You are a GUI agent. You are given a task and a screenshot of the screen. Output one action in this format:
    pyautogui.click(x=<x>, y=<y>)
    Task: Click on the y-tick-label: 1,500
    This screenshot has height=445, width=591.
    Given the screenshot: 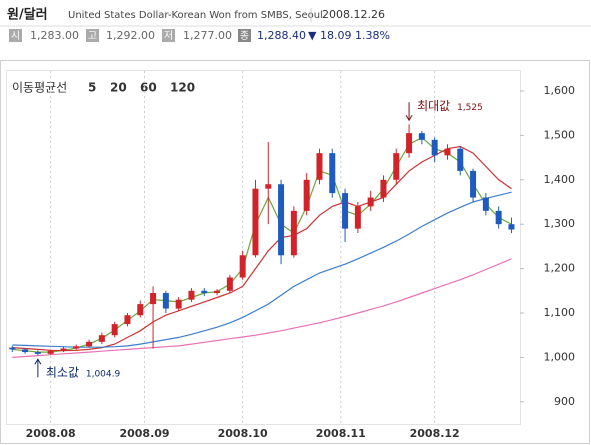 What is the action you would take?
    pyautogui.click(x=560, y=134)
    